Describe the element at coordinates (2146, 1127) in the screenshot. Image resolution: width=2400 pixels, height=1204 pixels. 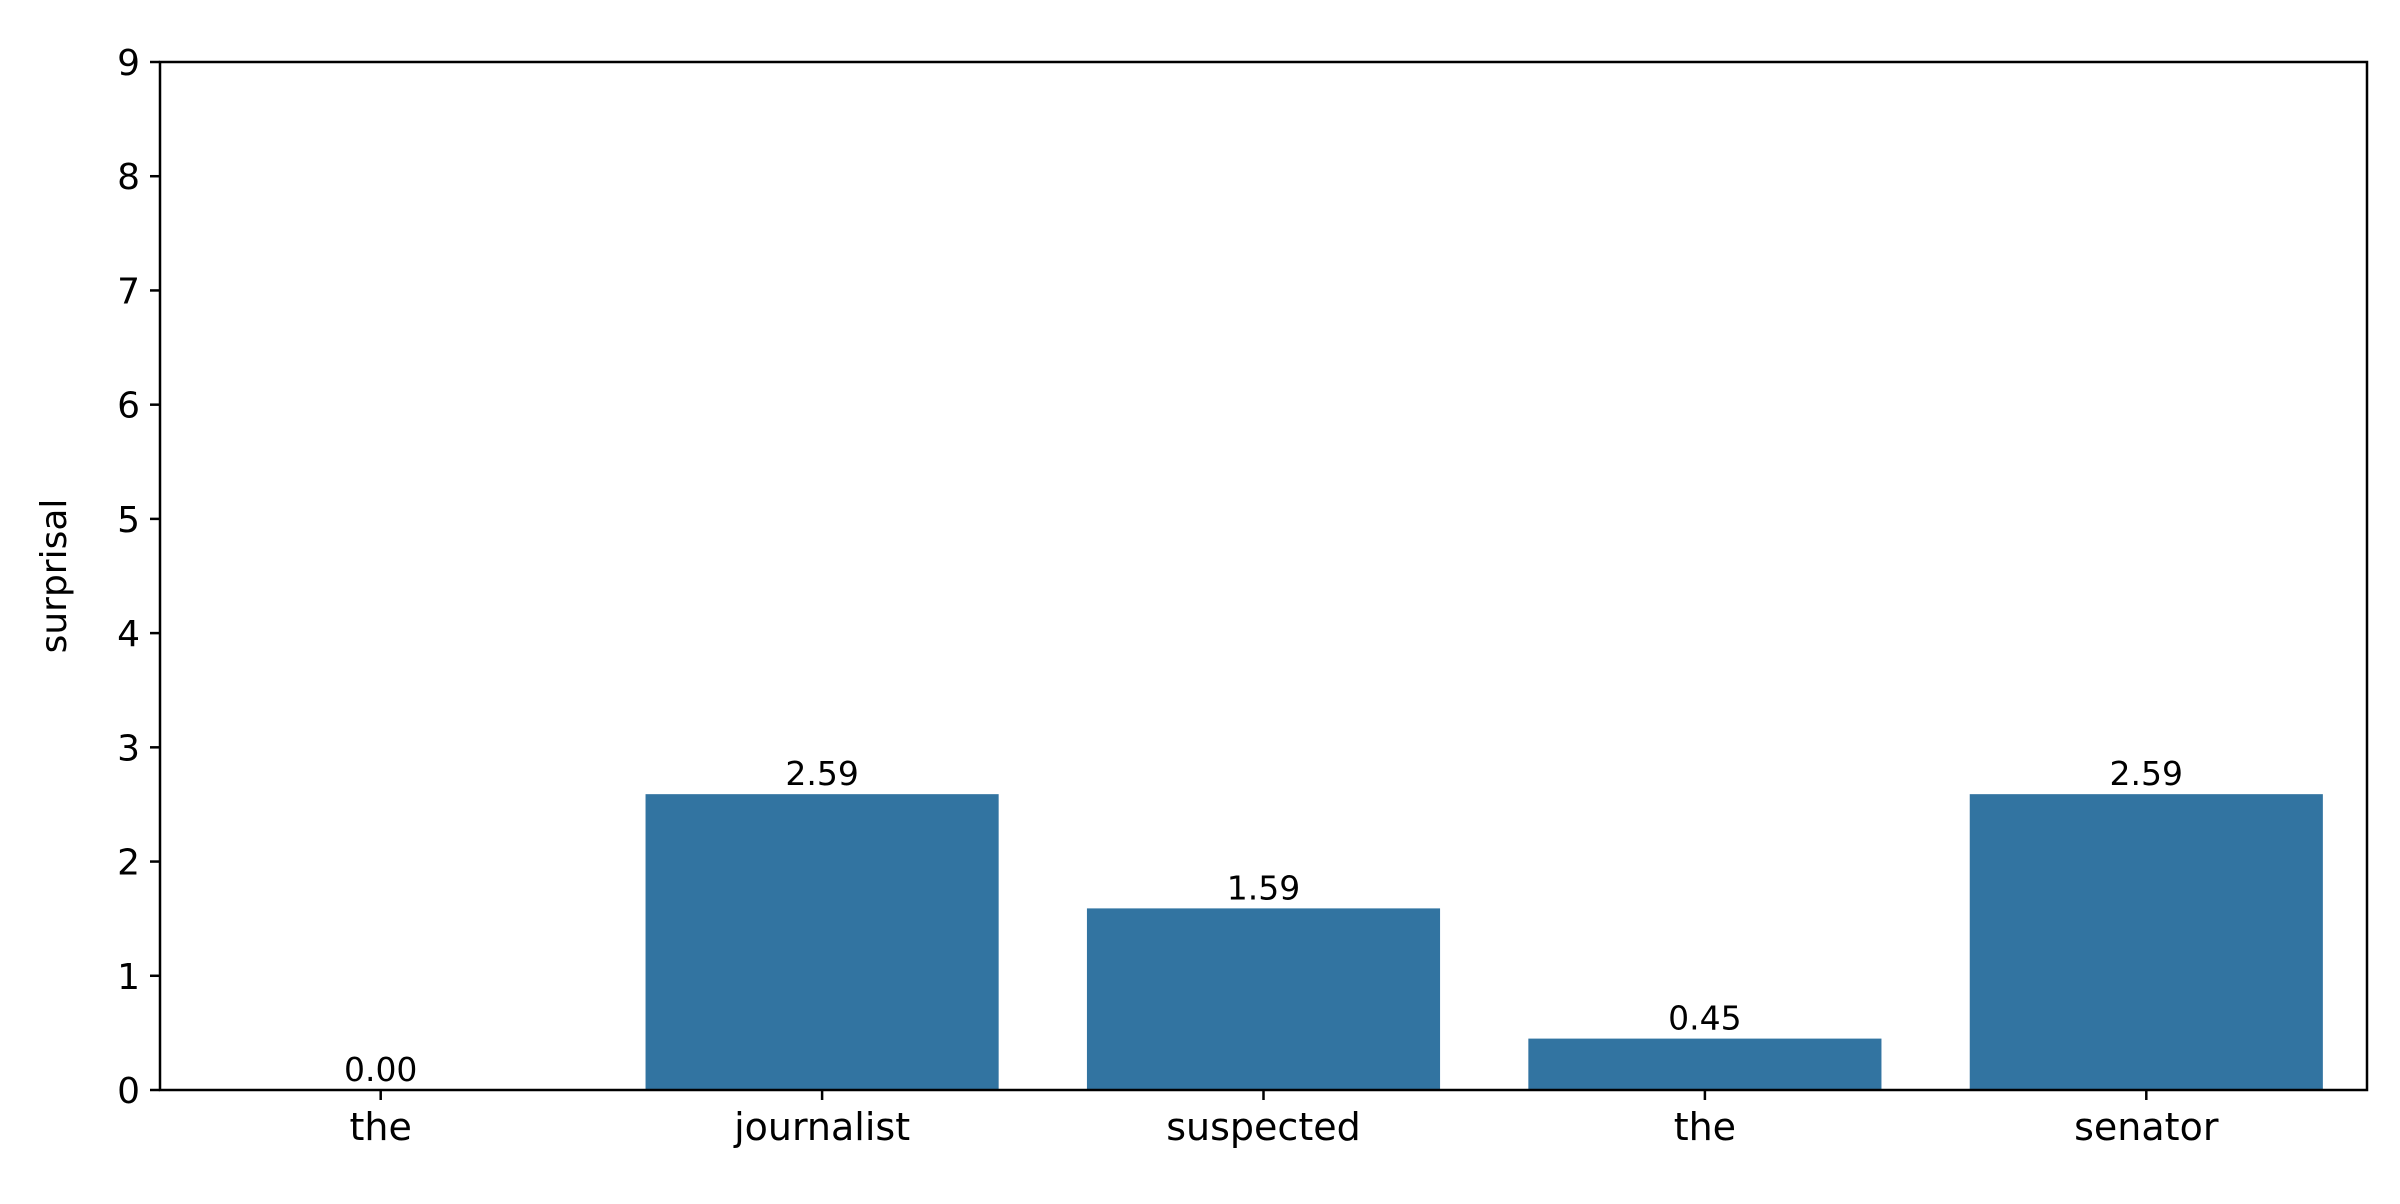
I see `x-tick-label: senator` at that location.